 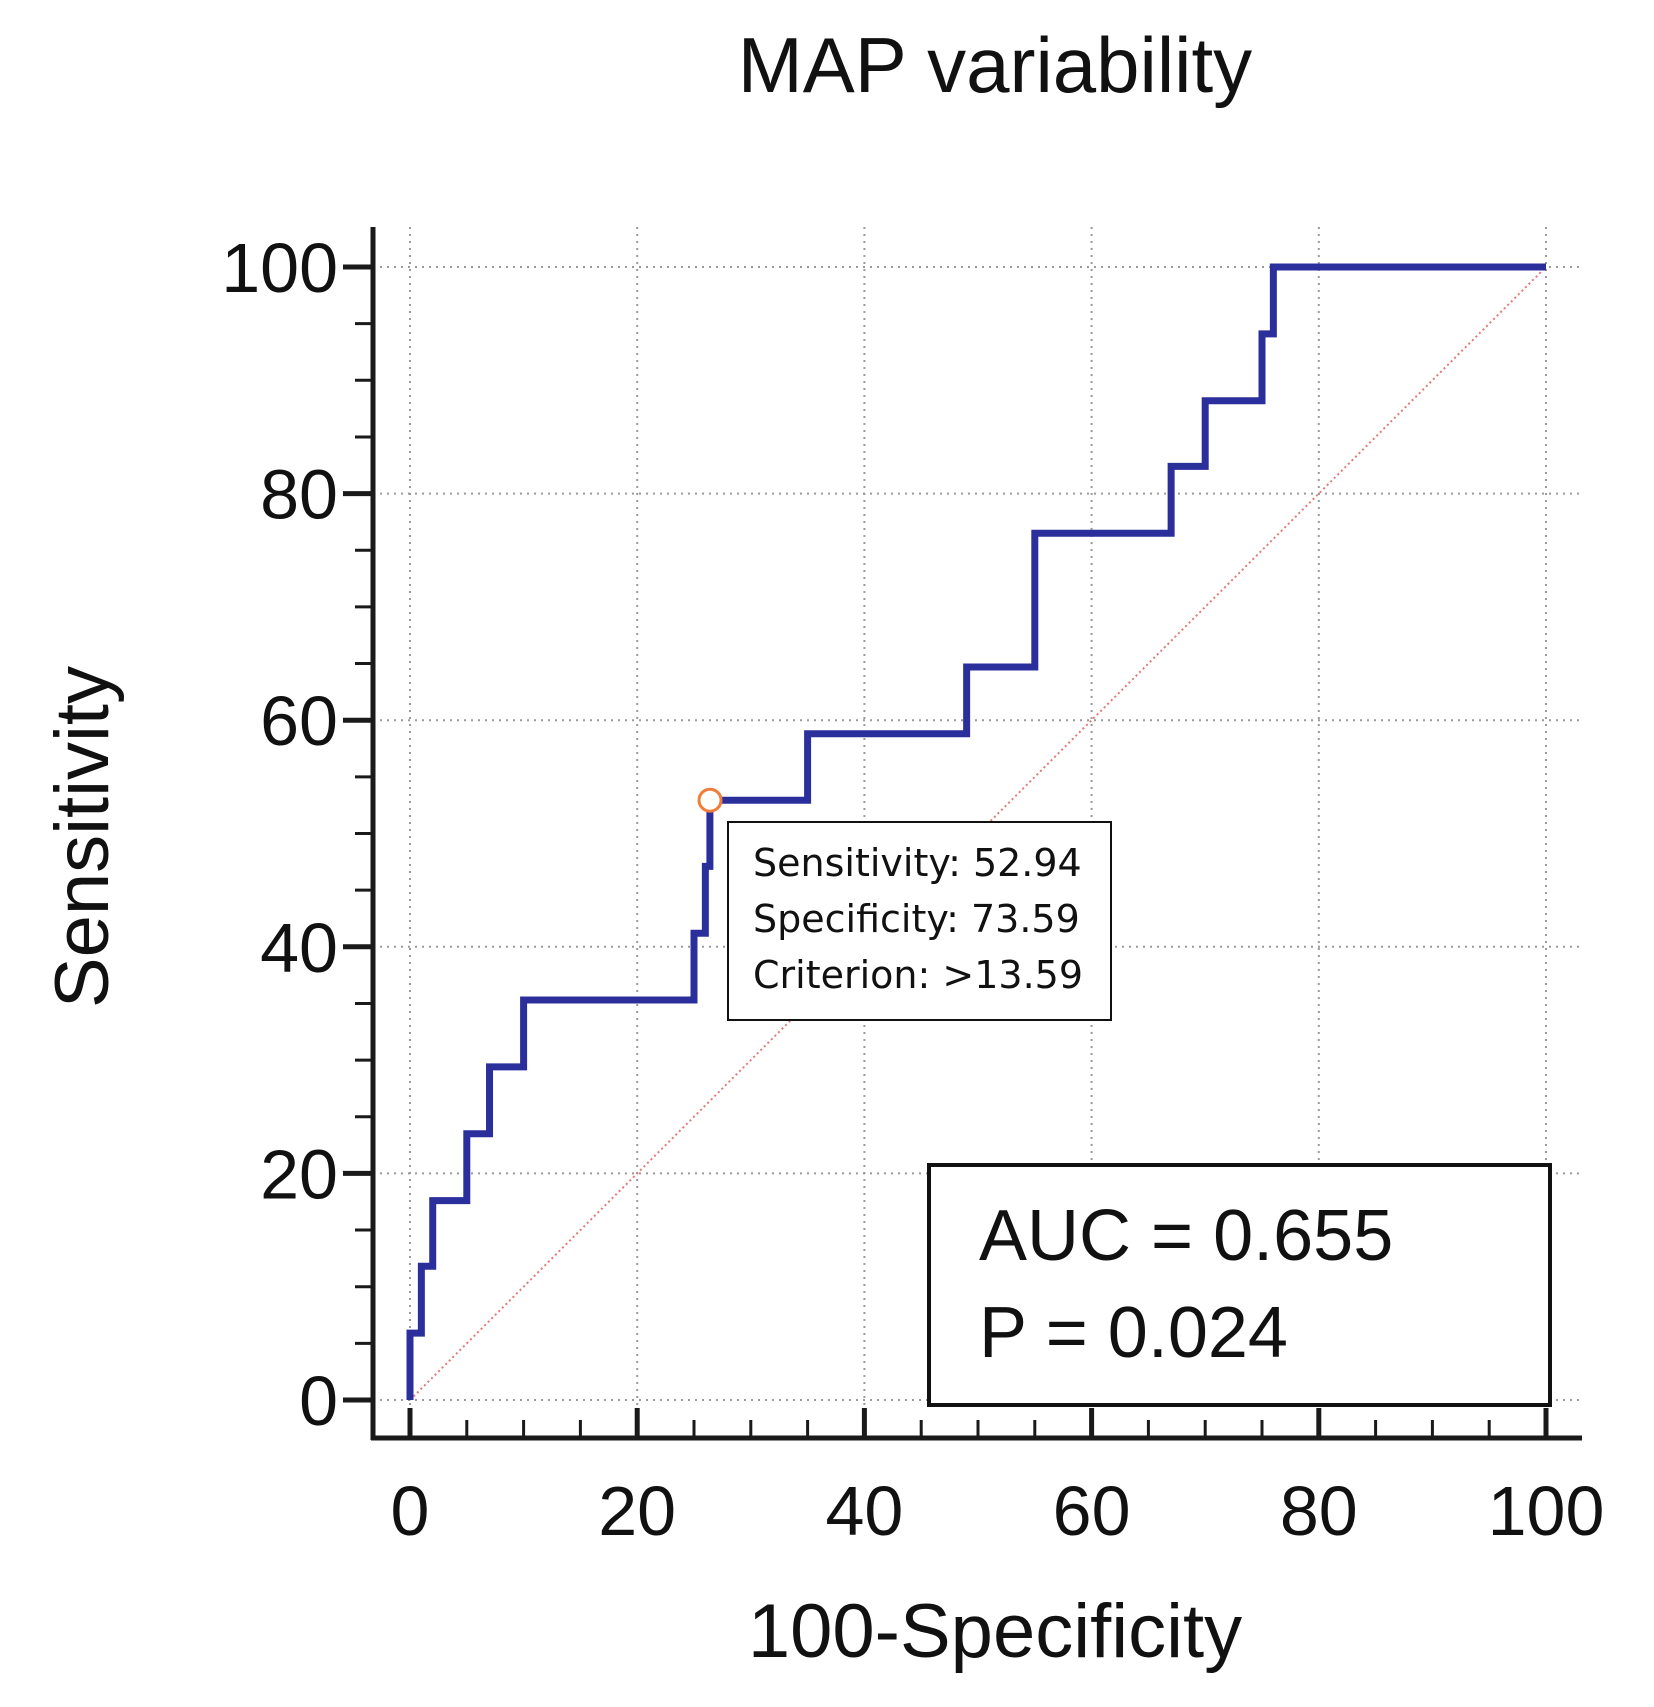 I want to click on auc-value: AUC = 0.655, so click(x=1186, y=1236).